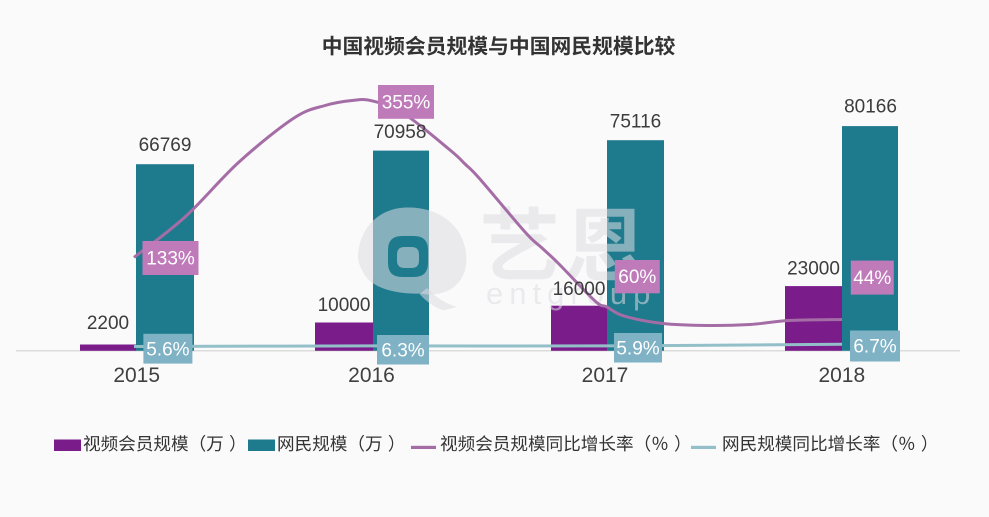 The height and width of the screenshot is (517, 989). I want to click on svg-text: 66769, so click(165, 145).